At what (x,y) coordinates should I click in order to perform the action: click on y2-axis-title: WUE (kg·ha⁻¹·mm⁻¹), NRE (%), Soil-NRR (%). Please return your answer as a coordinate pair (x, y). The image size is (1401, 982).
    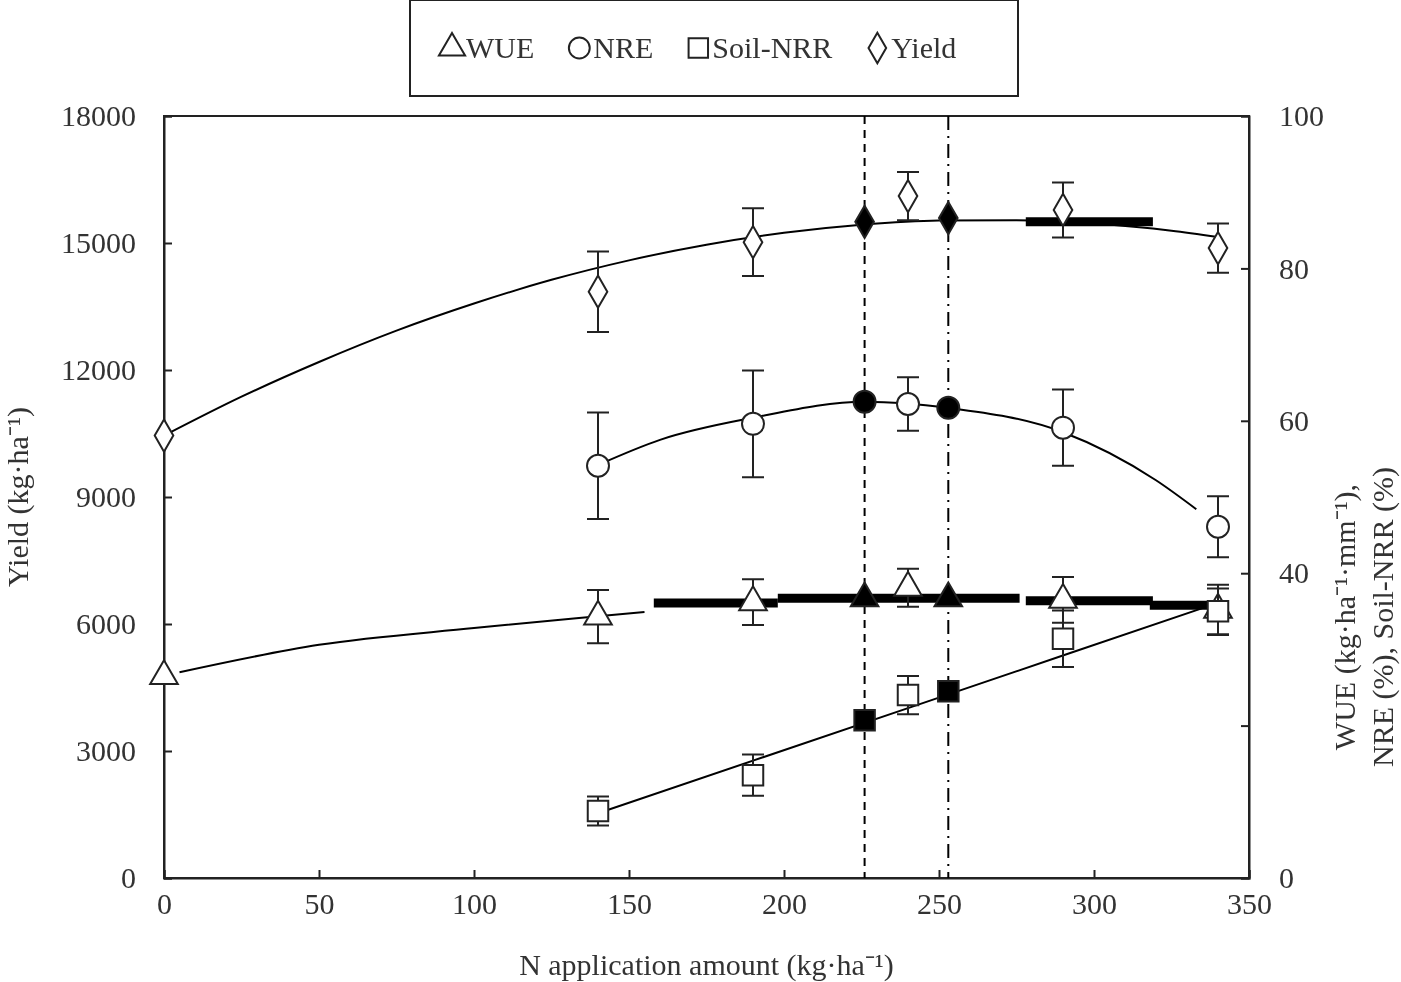
    Looking at the image, I should click on (1364, 617).